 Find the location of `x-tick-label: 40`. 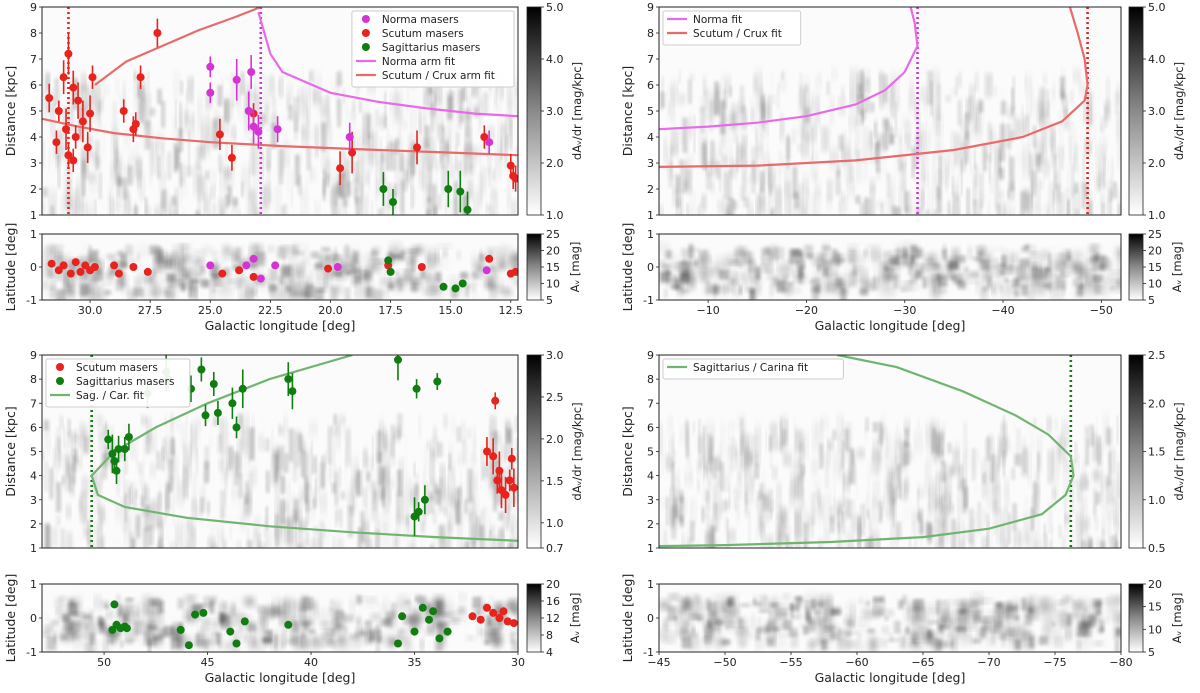

x-tick-label: 40 is located at coordinates (311, 662).